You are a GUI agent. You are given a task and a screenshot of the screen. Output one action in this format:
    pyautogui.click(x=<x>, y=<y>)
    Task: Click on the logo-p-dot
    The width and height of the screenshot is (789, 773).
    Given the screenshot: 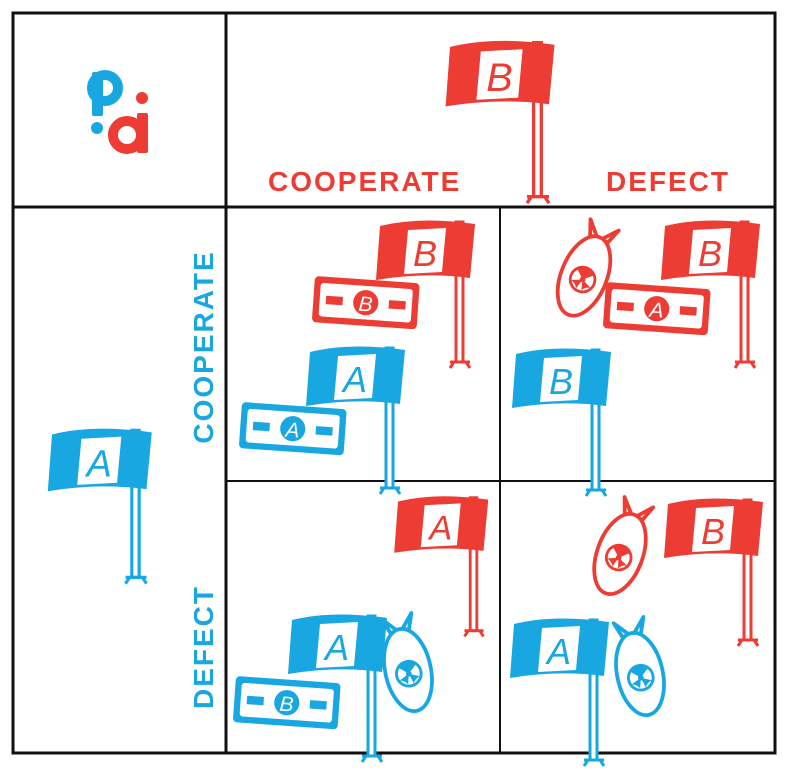 What is the action you would take?
    pyautogui.click(x=97, y=128)
    